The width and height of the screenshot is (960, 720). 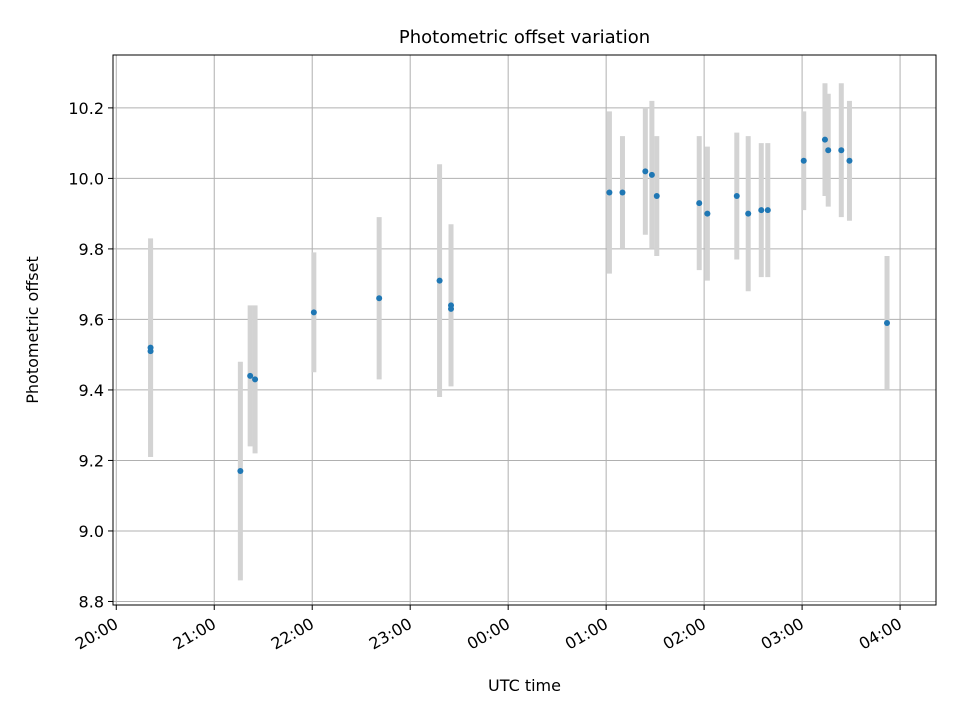 I want to click on y-tick-label: 9.6, so click(x=91, y=319).